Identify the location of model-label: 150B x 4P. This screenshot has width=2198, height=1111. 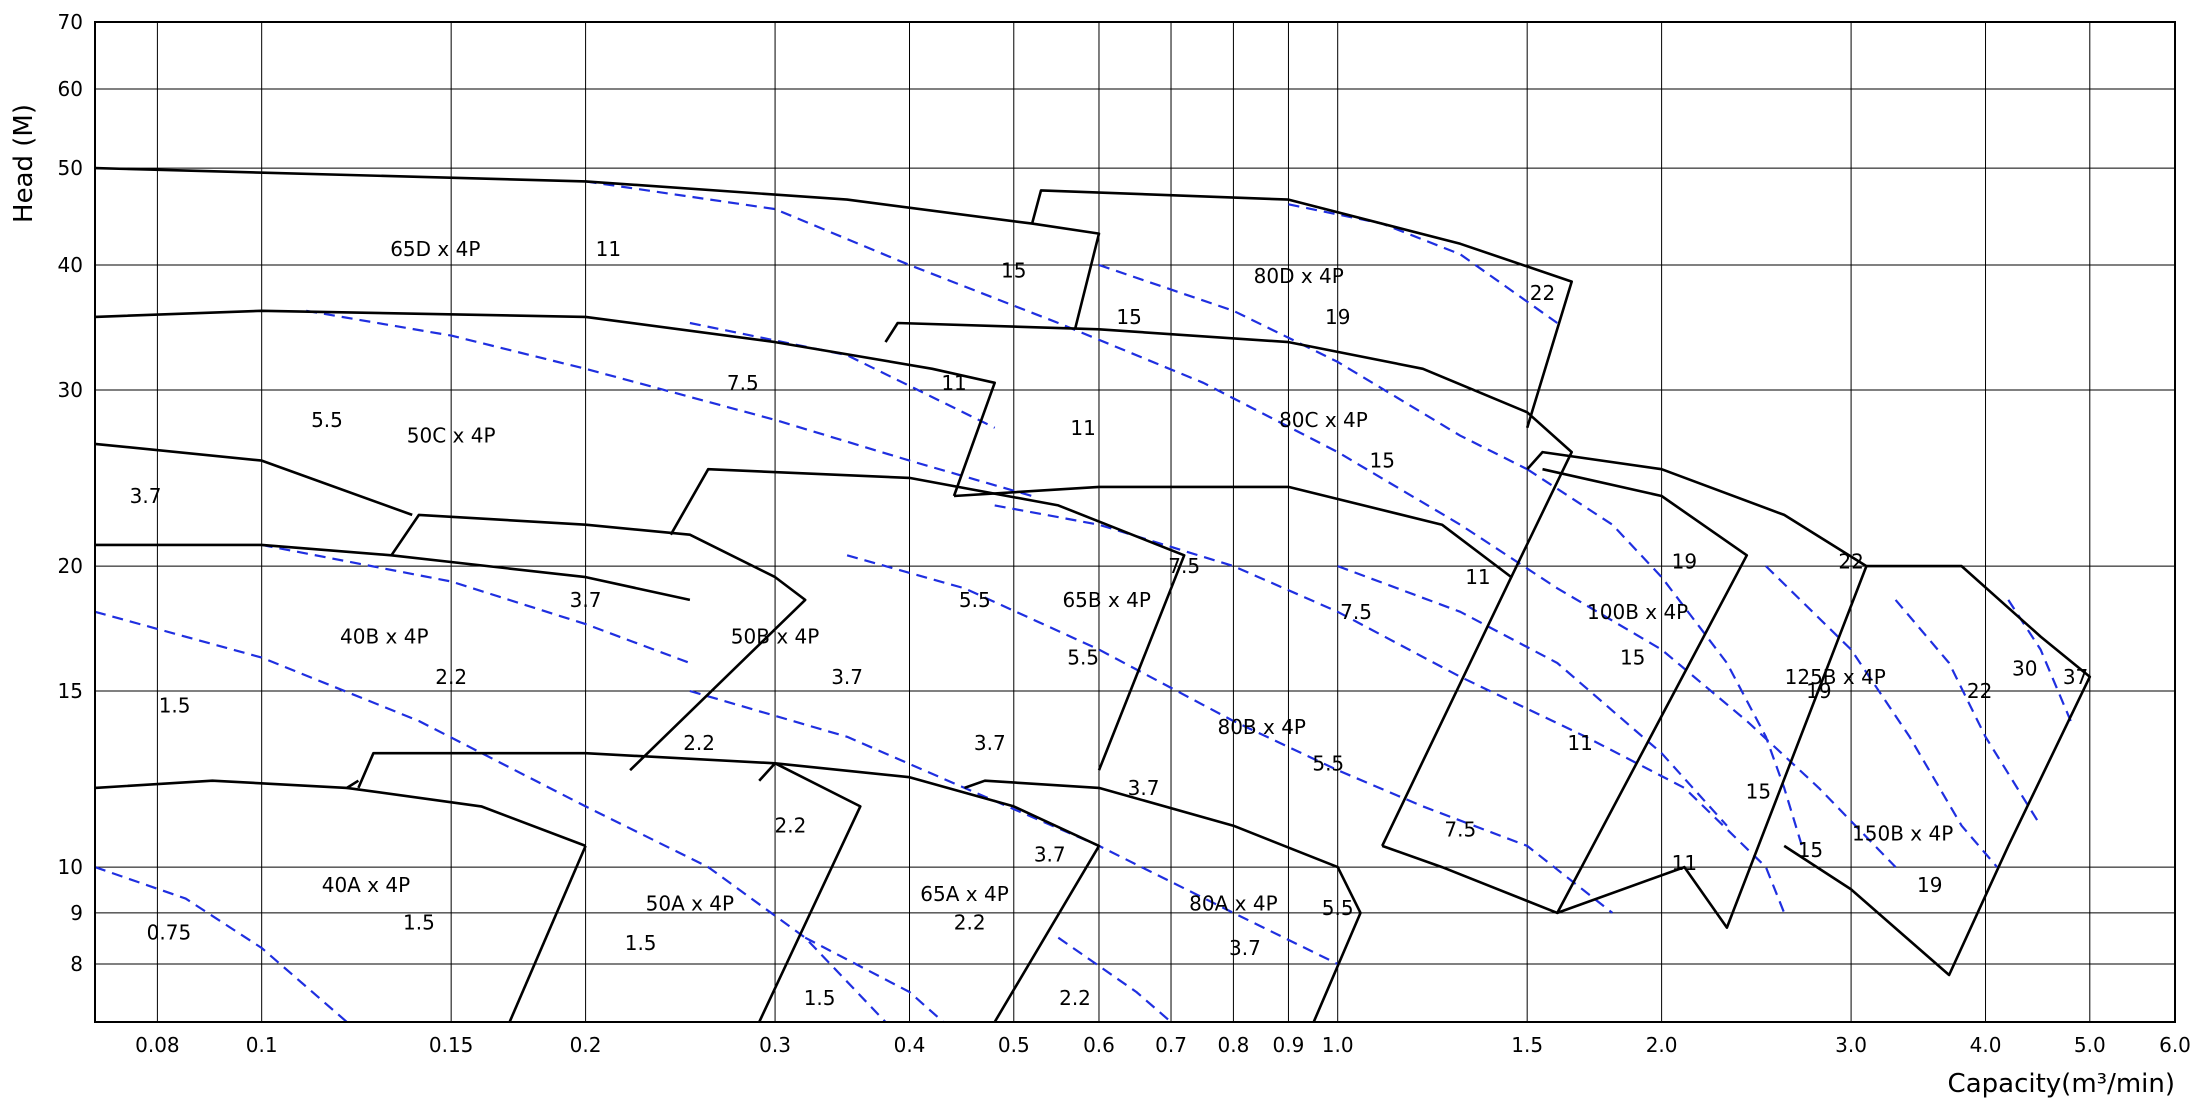
(1902, 834).